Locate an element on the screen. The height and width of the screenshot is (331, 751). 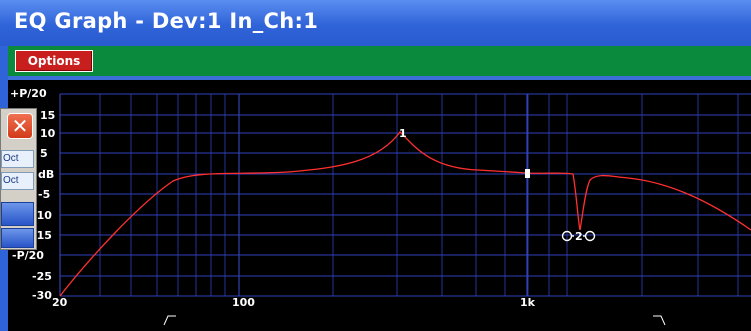
y-axis-top-label: +P/20 is located at coordinates (28, 93).